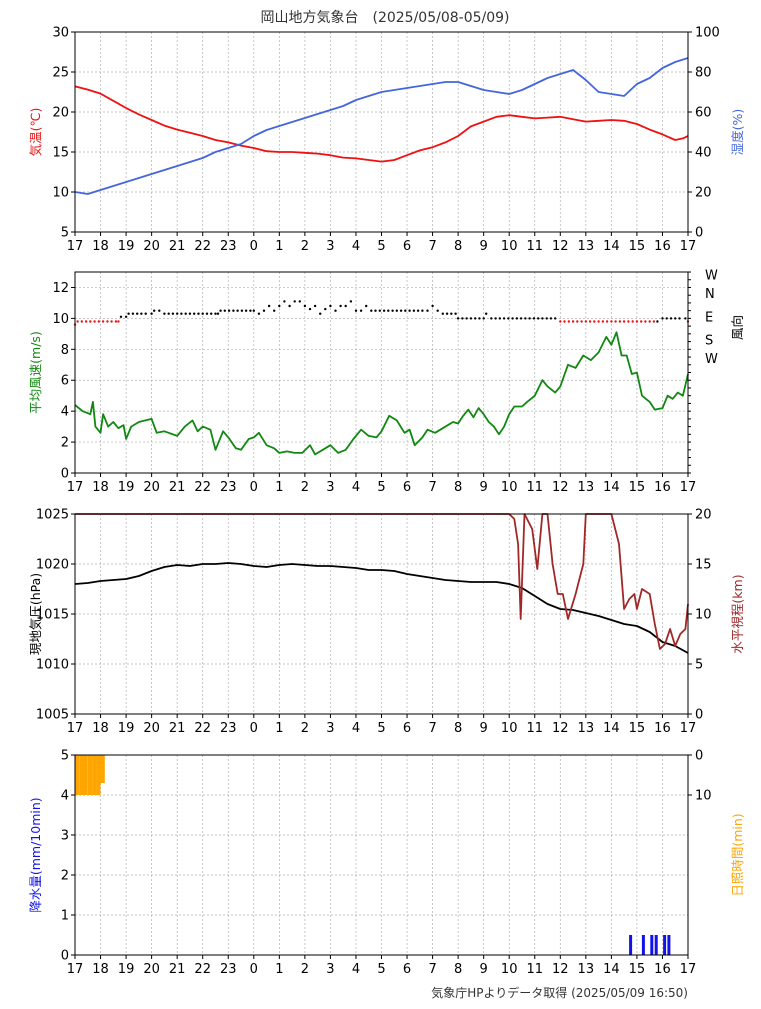 This screenshot has width=761, height=1009. I want to click on y-tick-label-left: 0, so click(65, 956).